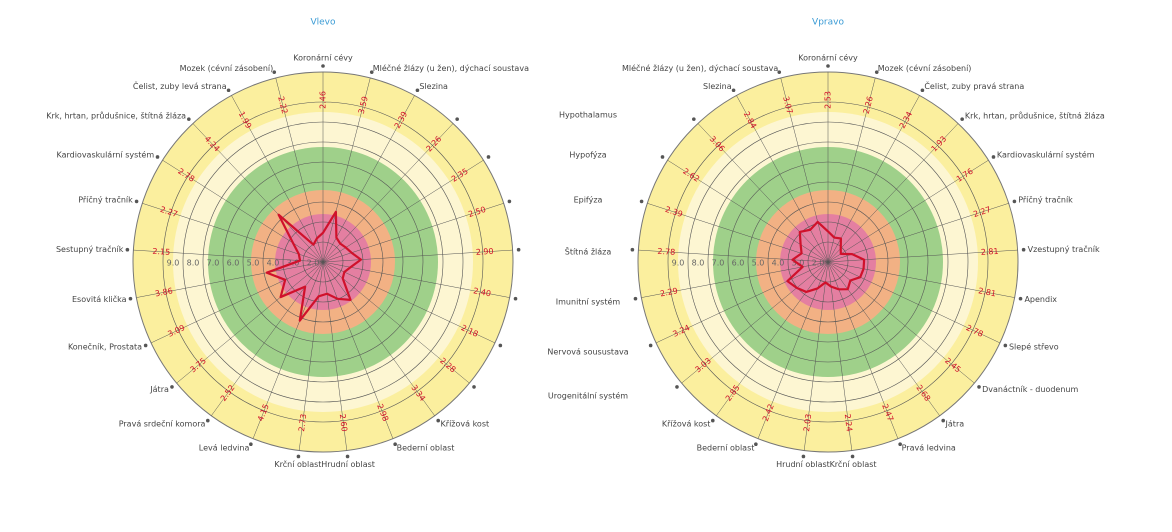 The width and height of the screenshot is (1172, 532). What do you see at coordinates (828, 100) in the screenshot?
I see `value-label: 2.53` at bounding box center [828, 100].